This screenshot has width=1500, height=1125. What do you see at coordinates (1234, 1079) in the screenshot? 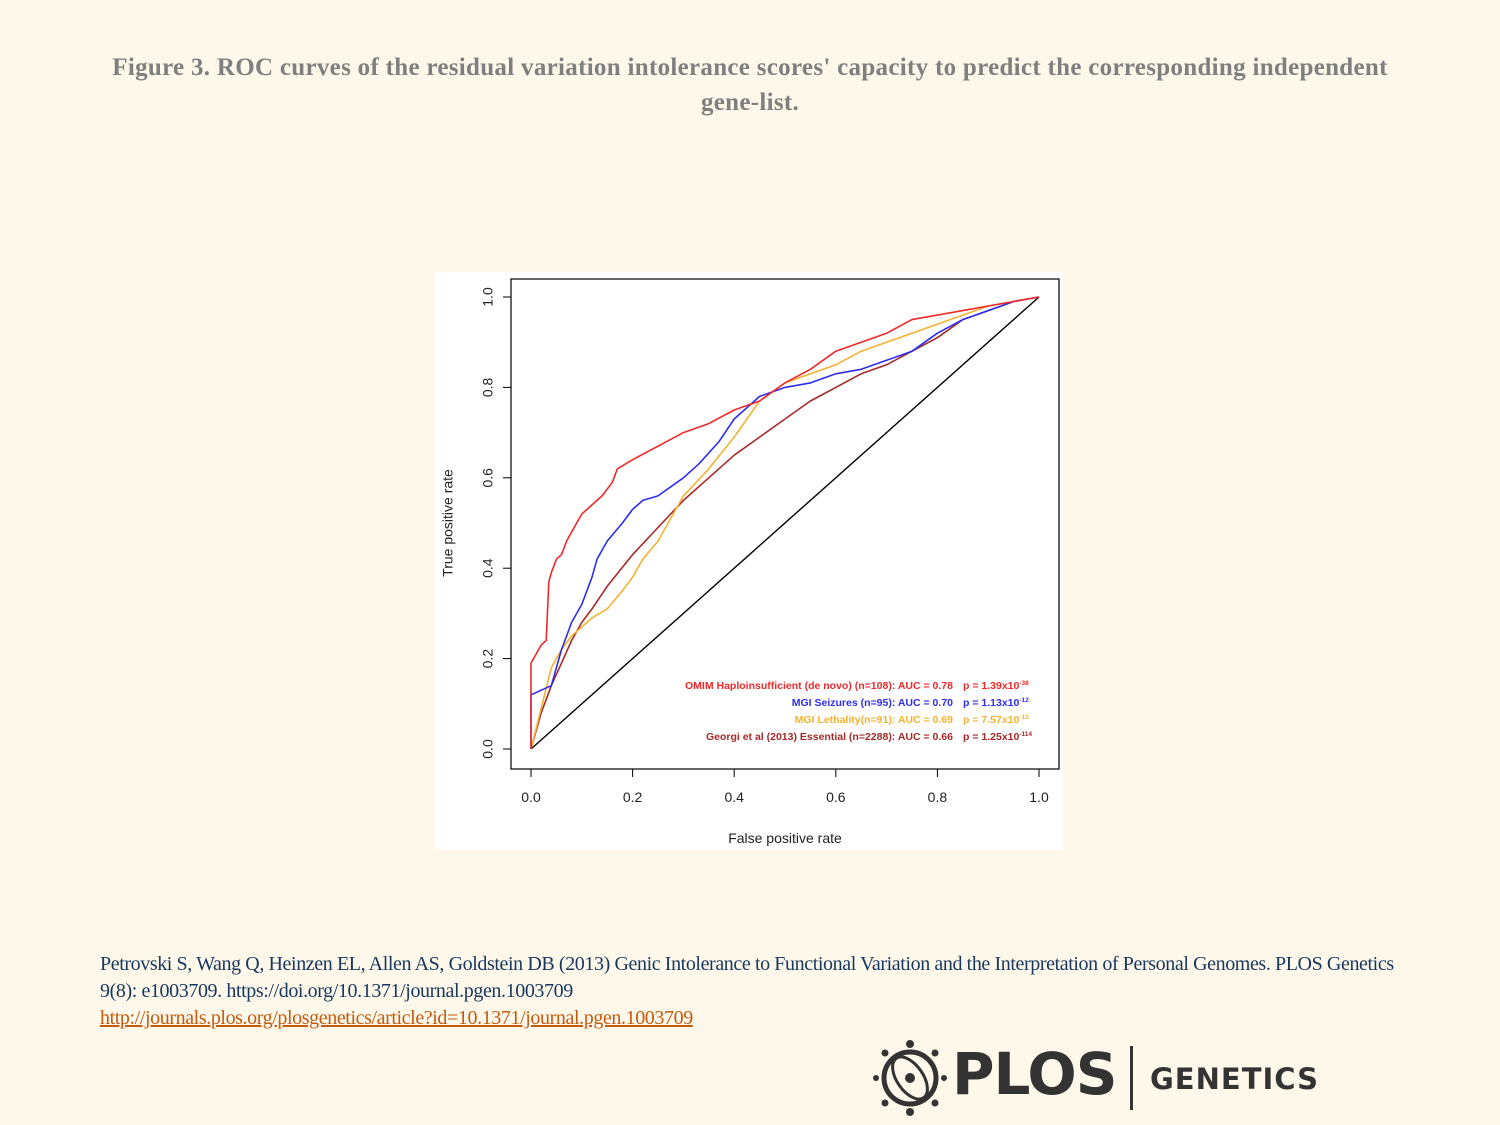
I see `logo-subtitle: GENETICS` at bounding box center [1234, 1079].